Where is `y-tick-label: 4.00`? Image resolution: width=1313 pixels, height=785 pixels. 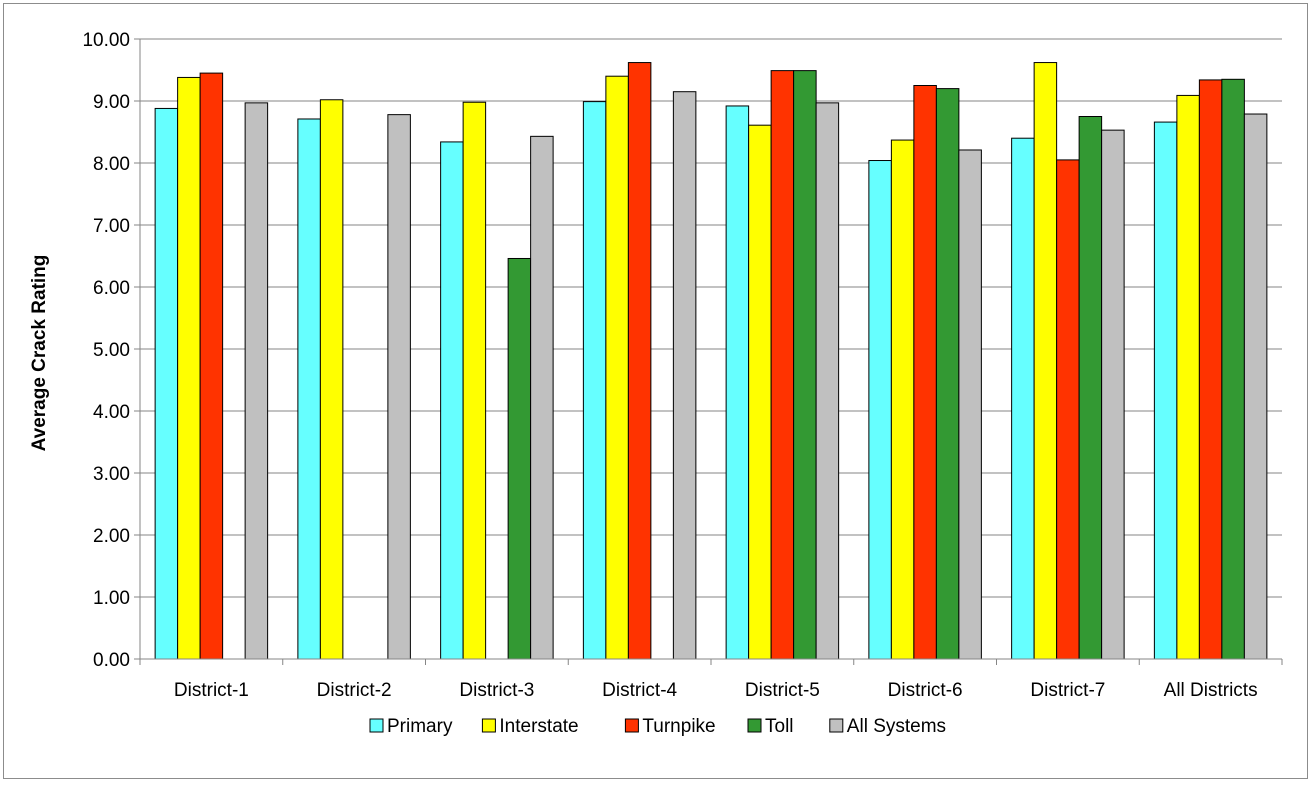 y-tick-label: 4.00 is located at coordinates (111, 412).